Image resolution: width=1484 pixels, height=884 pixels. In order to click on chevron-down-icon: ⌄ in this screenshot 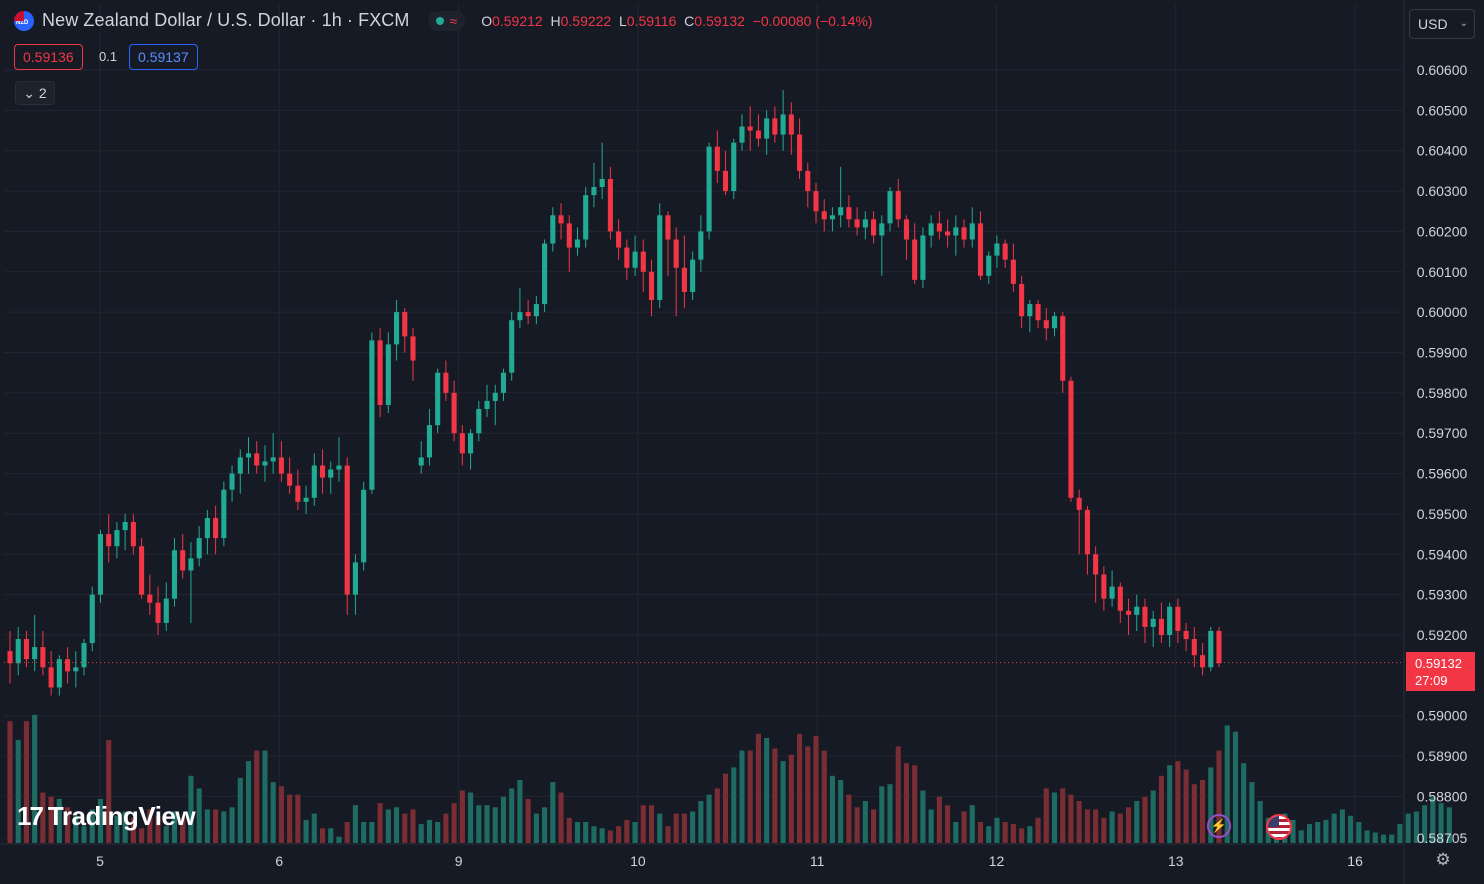, I will do `click(1463, 23)`.